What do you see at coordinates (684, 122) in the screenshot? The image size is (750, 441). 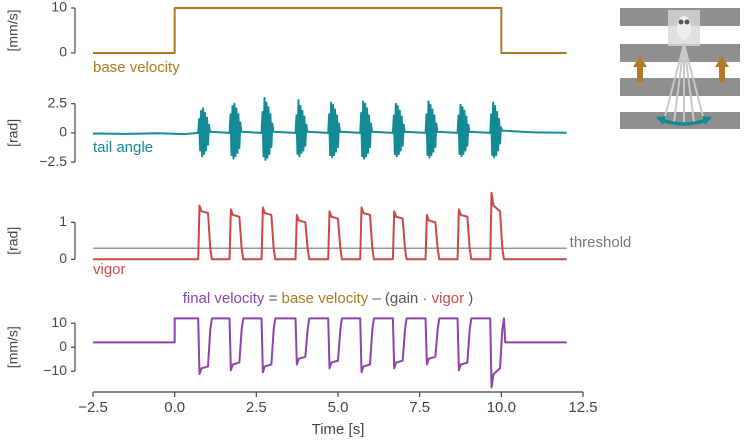 I see `swing-arrow` at bounding box center [684, 122].